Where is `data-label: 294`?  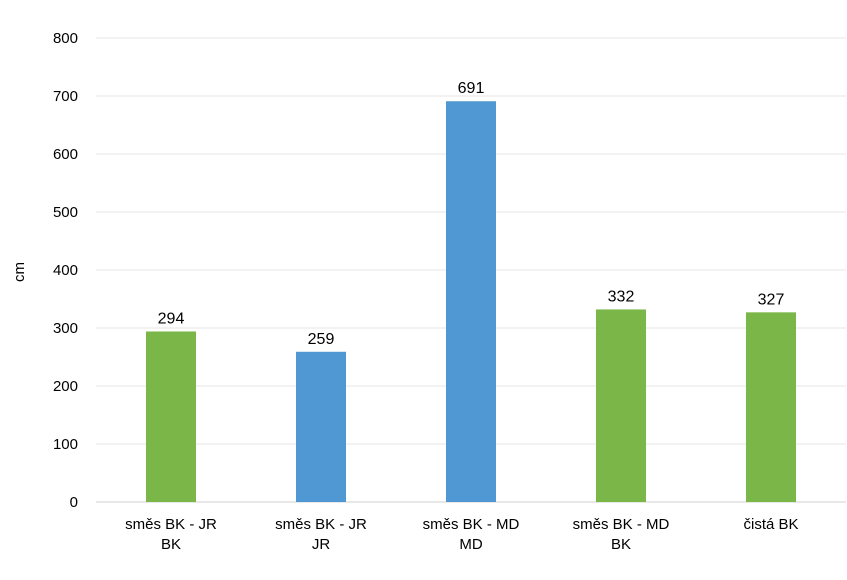
data-label: 294 is located at coordinates (171, 318).